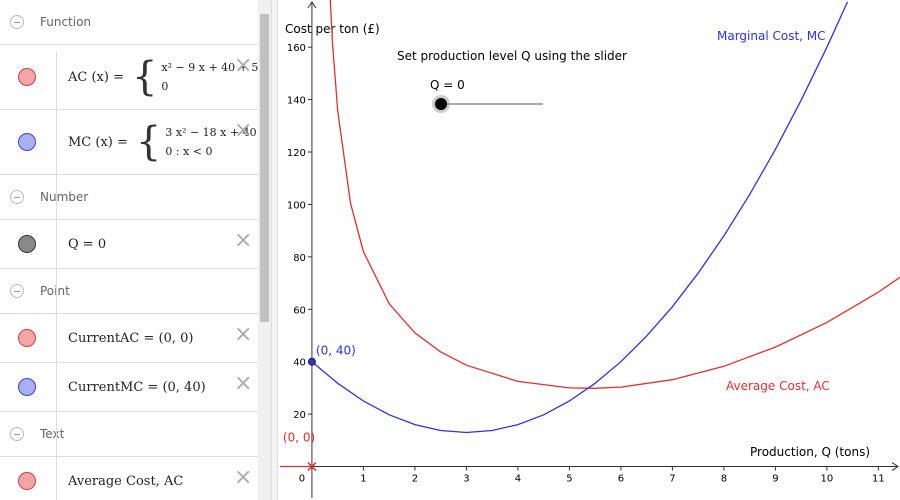  What do you see at coordinates (129, 434) in the screenshot?
I see `section-header: Text` at bounding box center [129, 434].